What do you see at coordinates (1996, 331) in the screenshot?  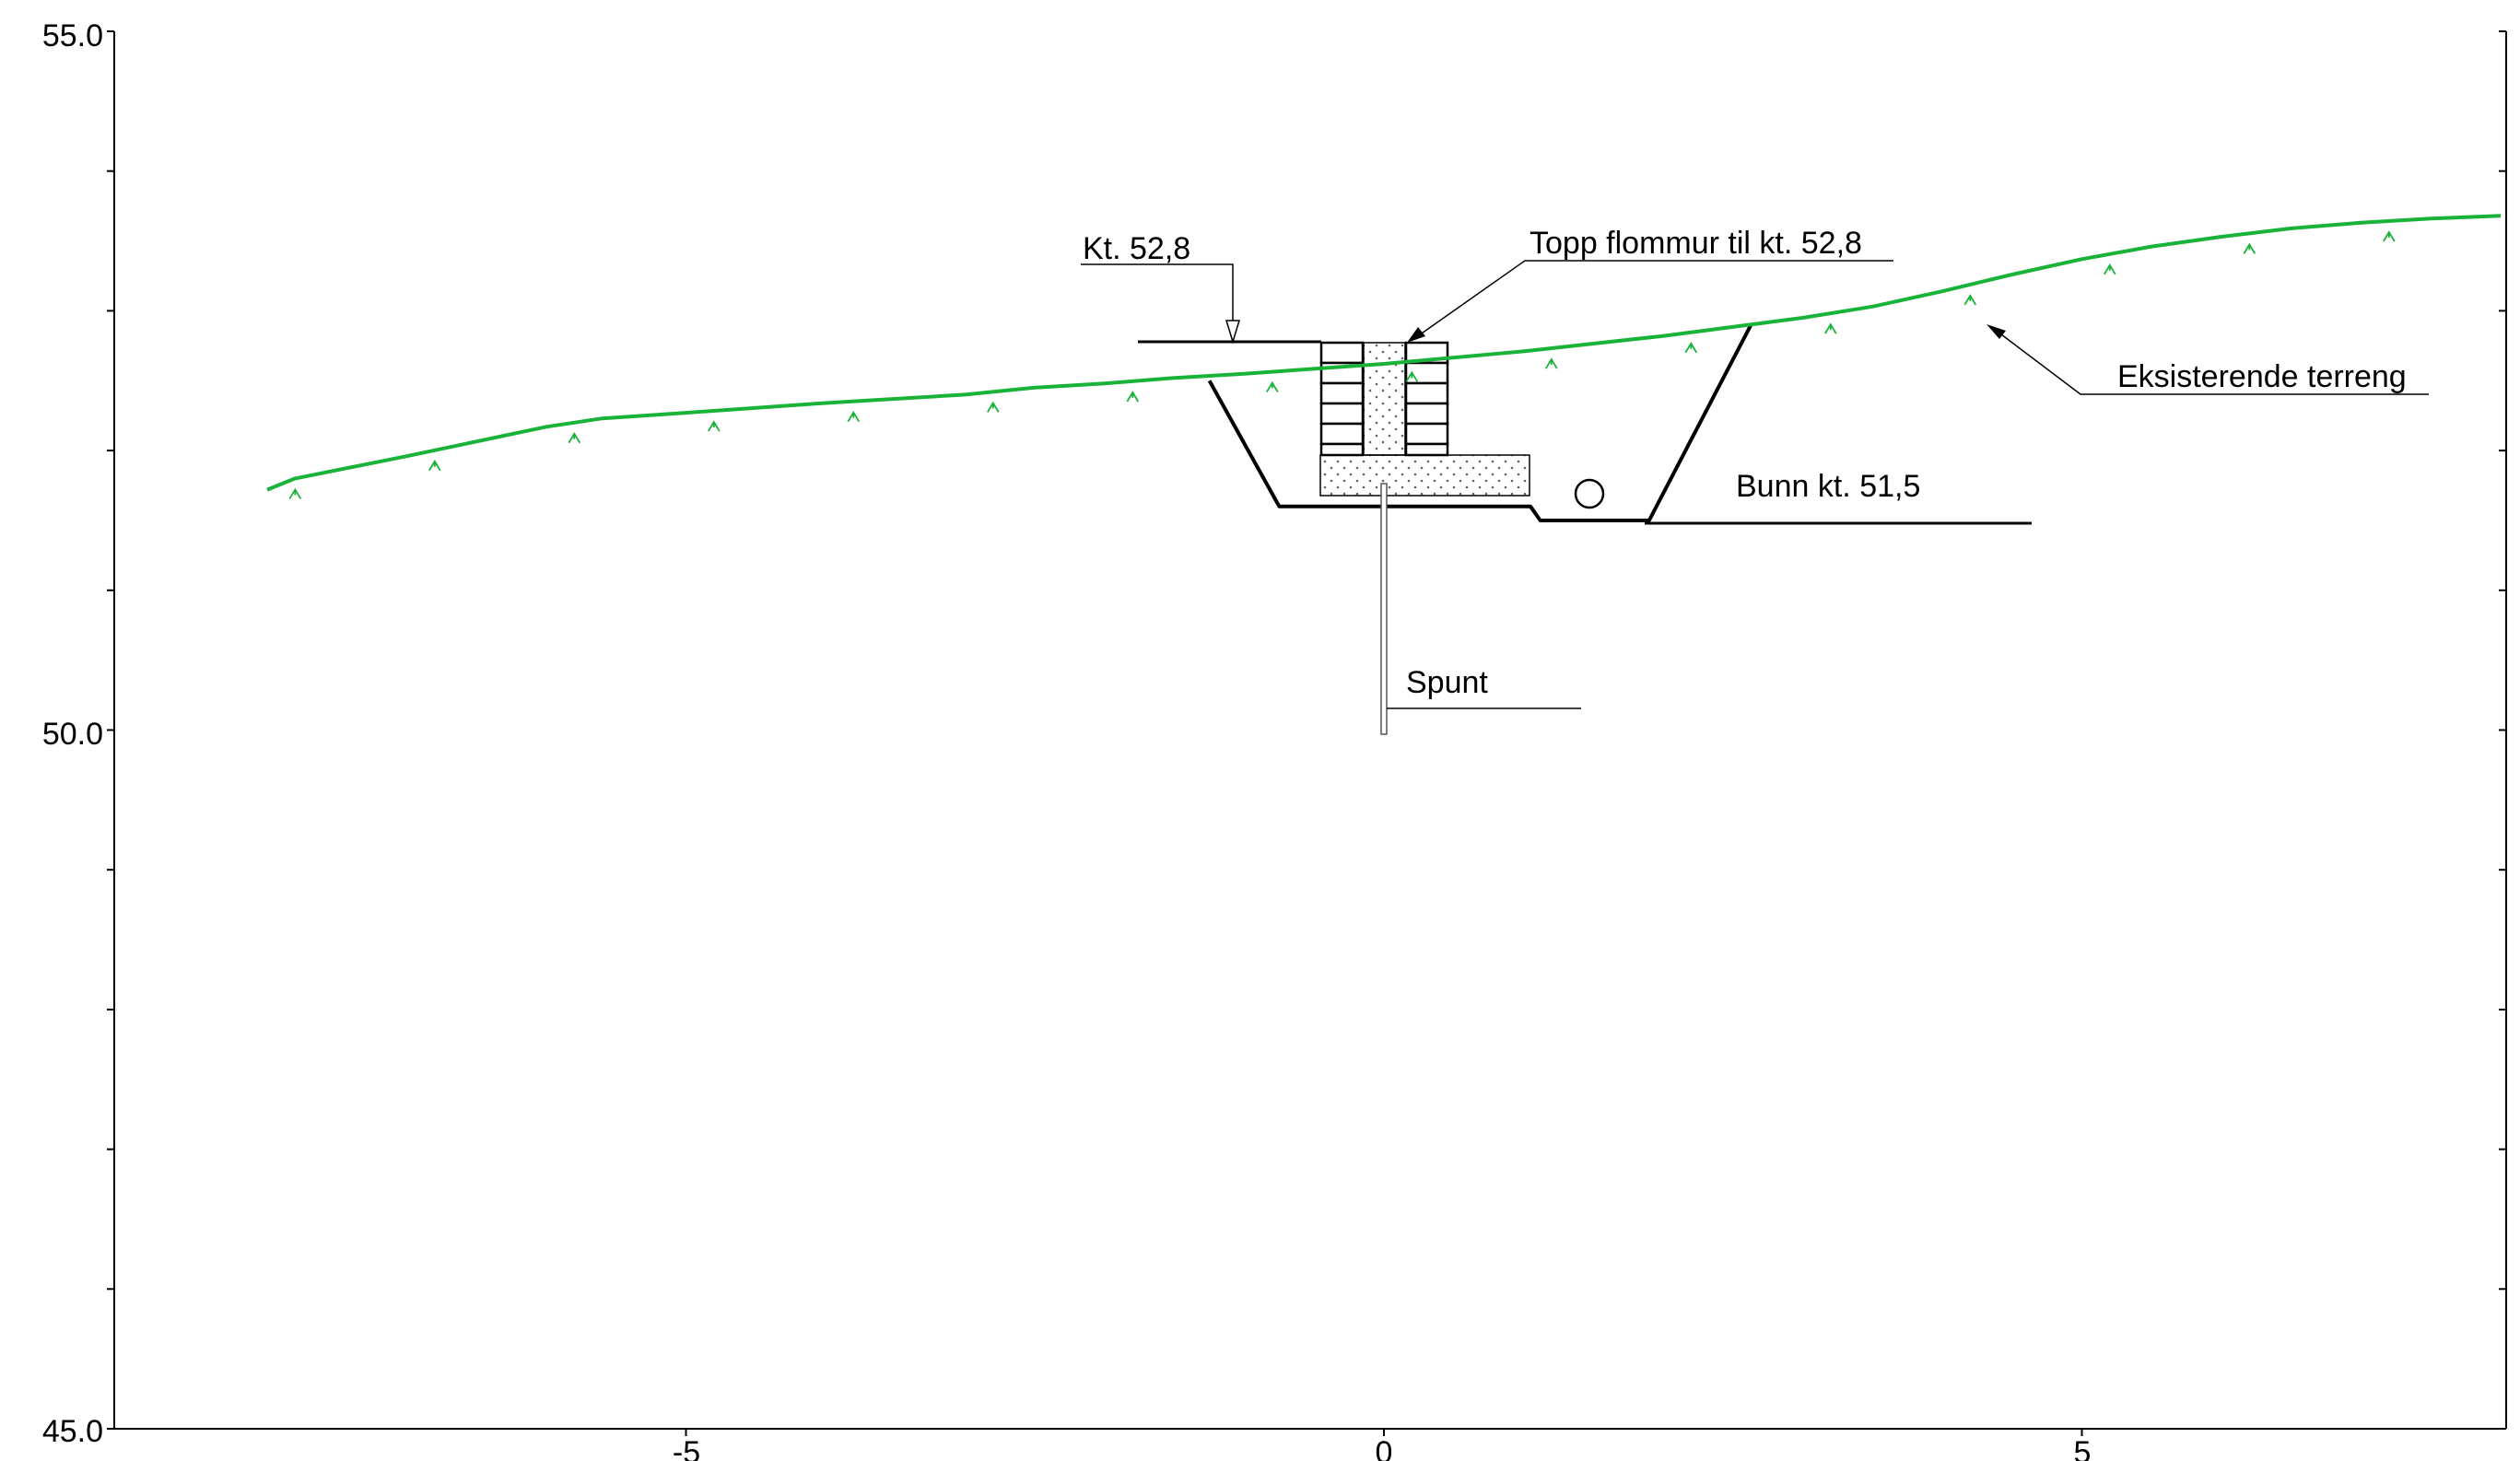 I see `existing-terrain-arrowhead` at bounding box center [1996, 331].